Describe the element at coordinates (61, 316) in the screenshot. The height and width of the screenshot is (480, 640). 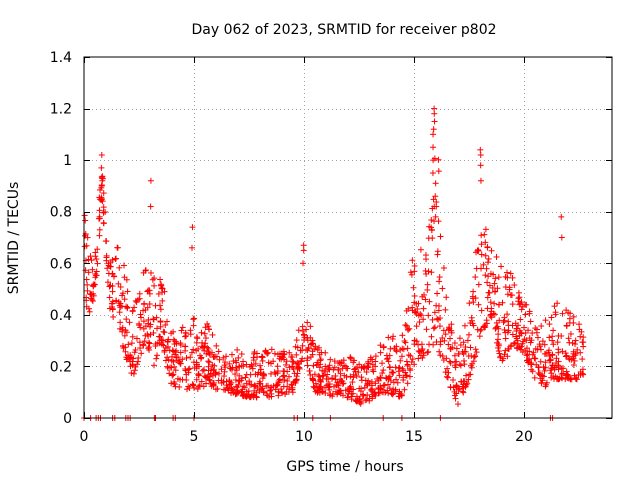
I see `y-tick-label: 0.4` at that location.